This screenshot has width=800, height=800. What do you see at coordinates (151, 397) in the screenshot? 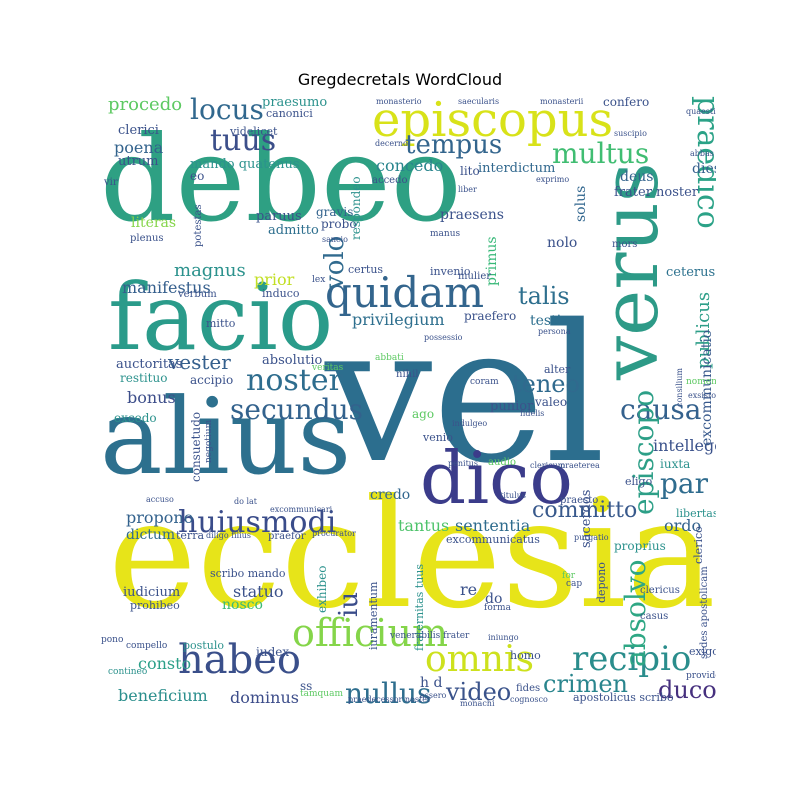
I see `word-bonus: bonus` at bounding box center [151, 397].